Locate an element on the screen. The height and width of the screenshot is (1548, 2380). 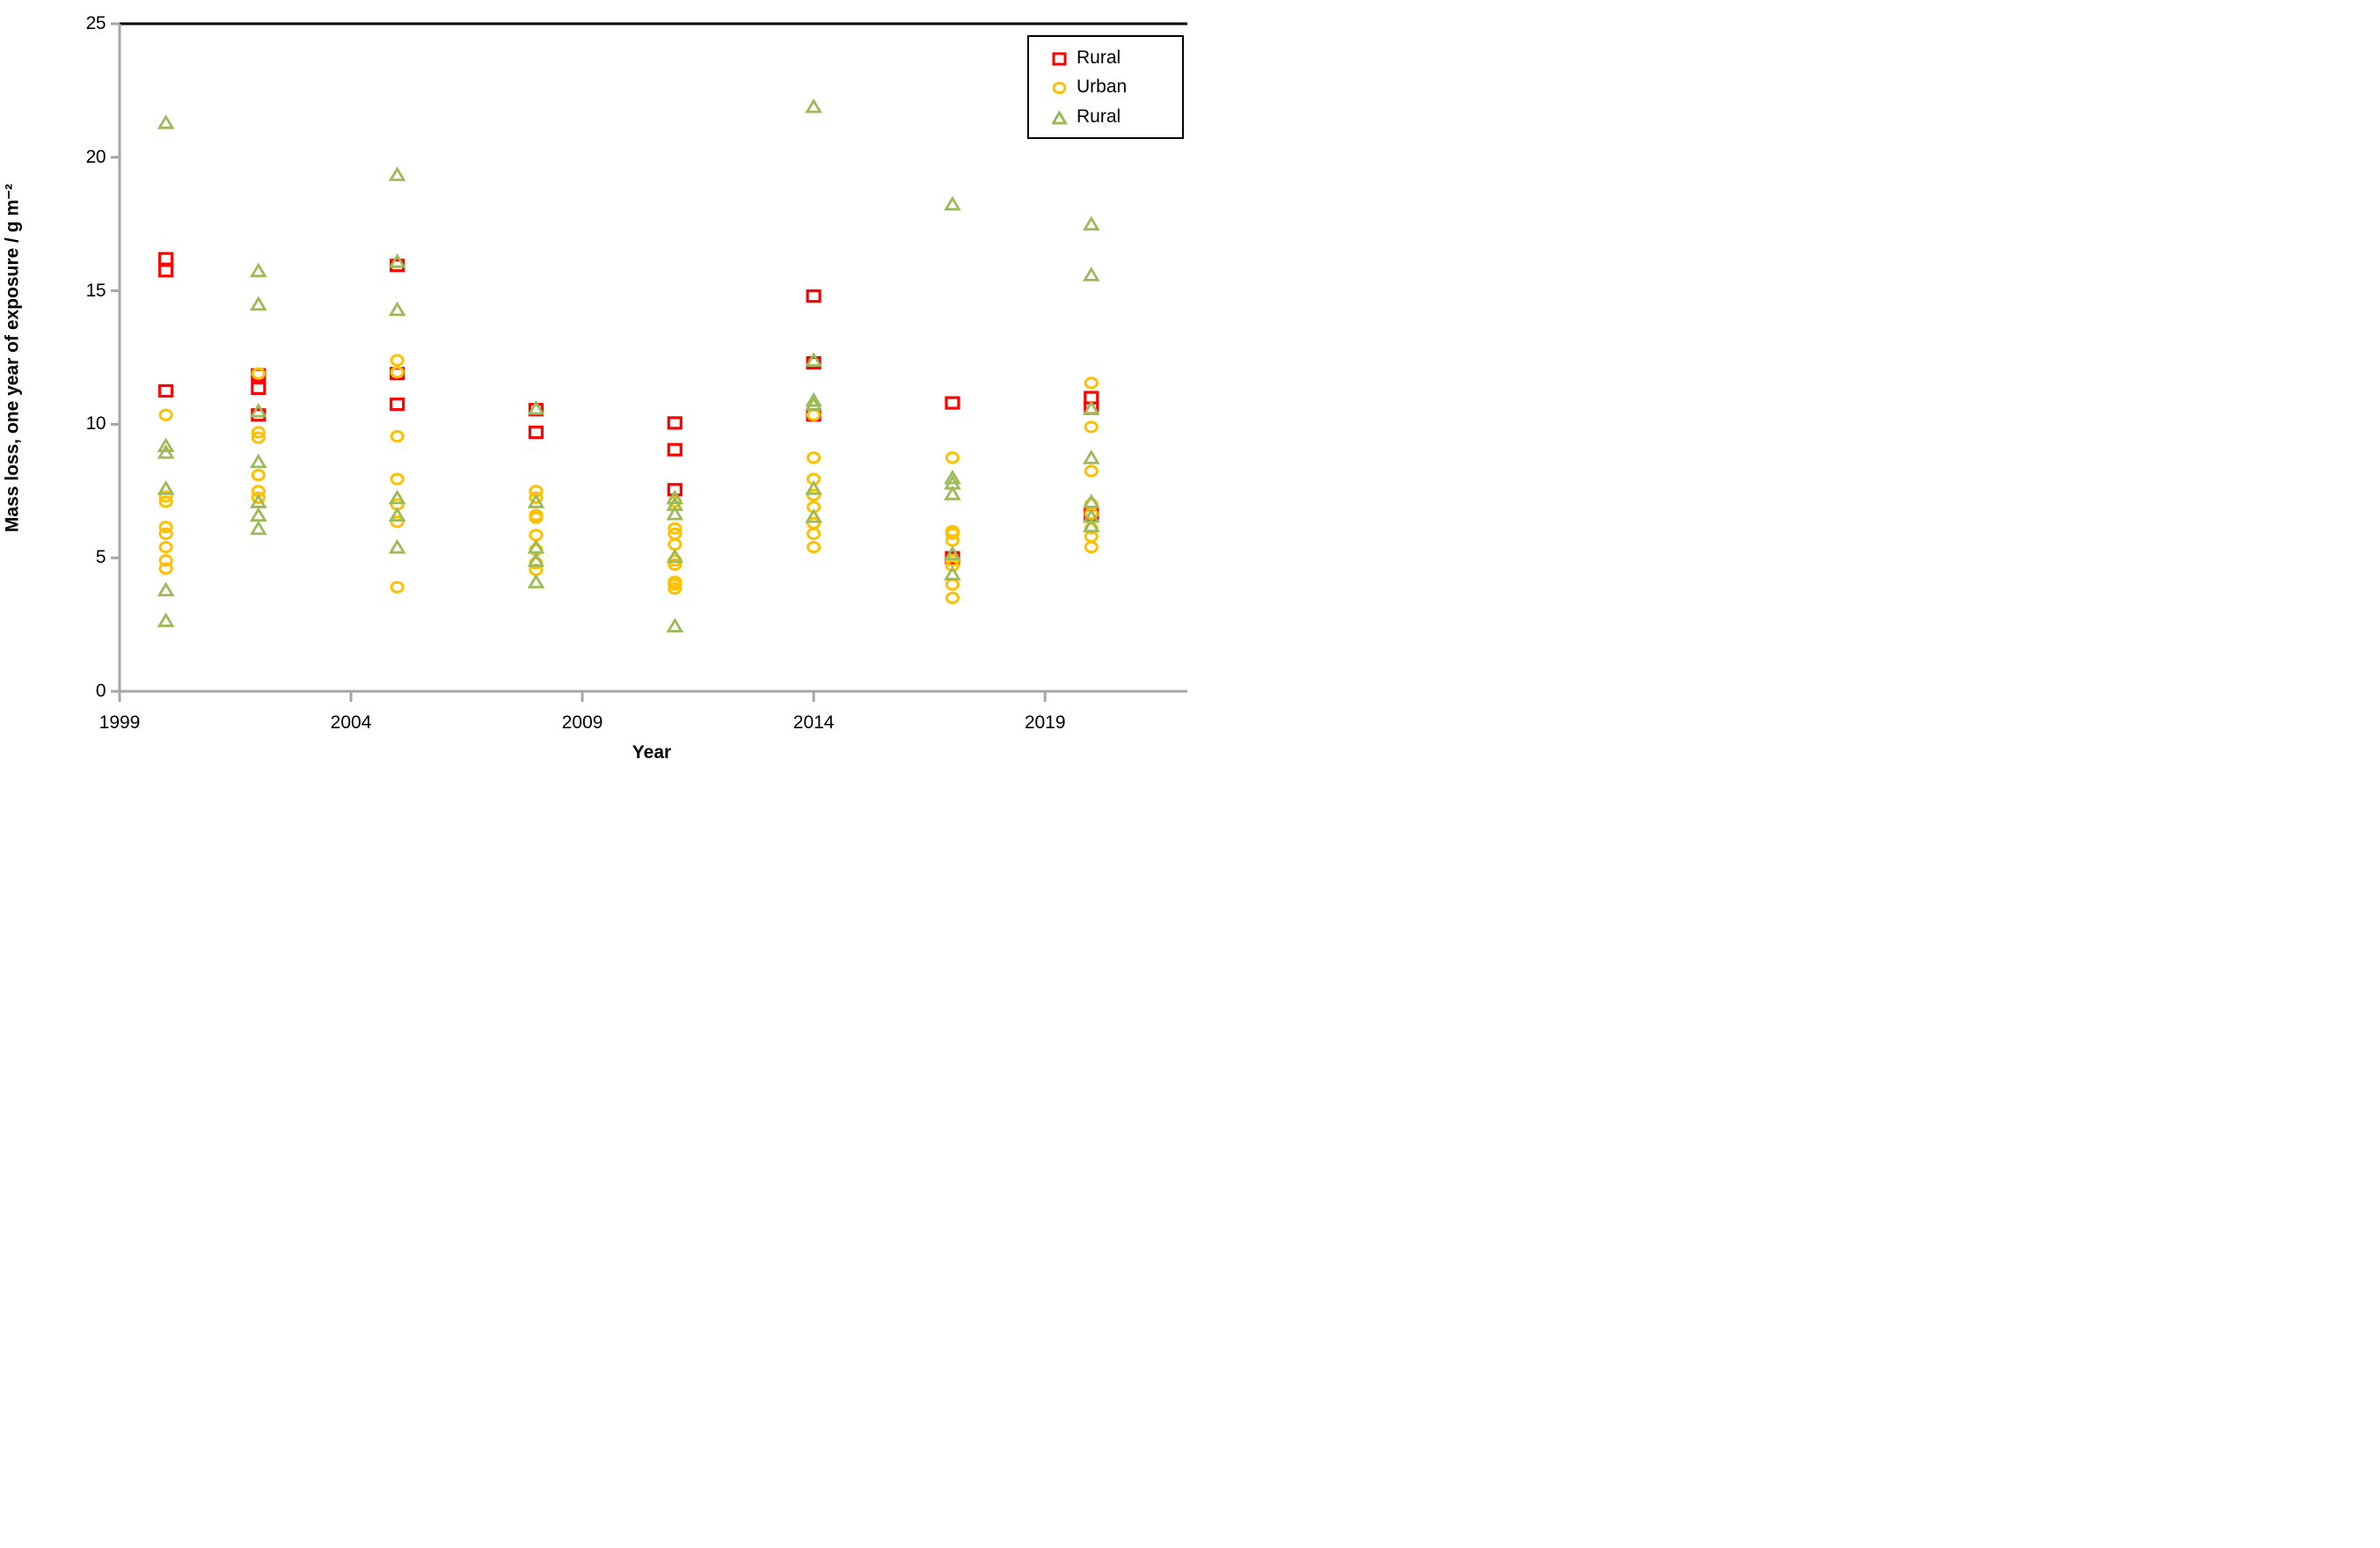
y-tick-label-15: 15 is located at coordinates (95, 290).